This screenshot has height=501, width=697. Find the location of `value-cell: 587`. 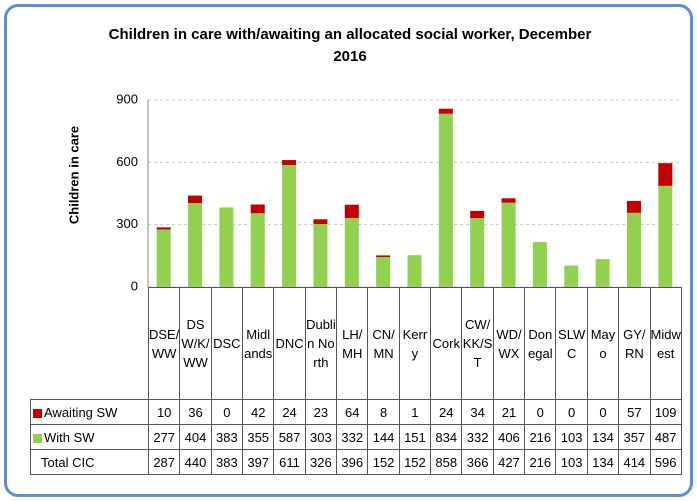

value-cell: 587 is located at coordinates (289, 437).